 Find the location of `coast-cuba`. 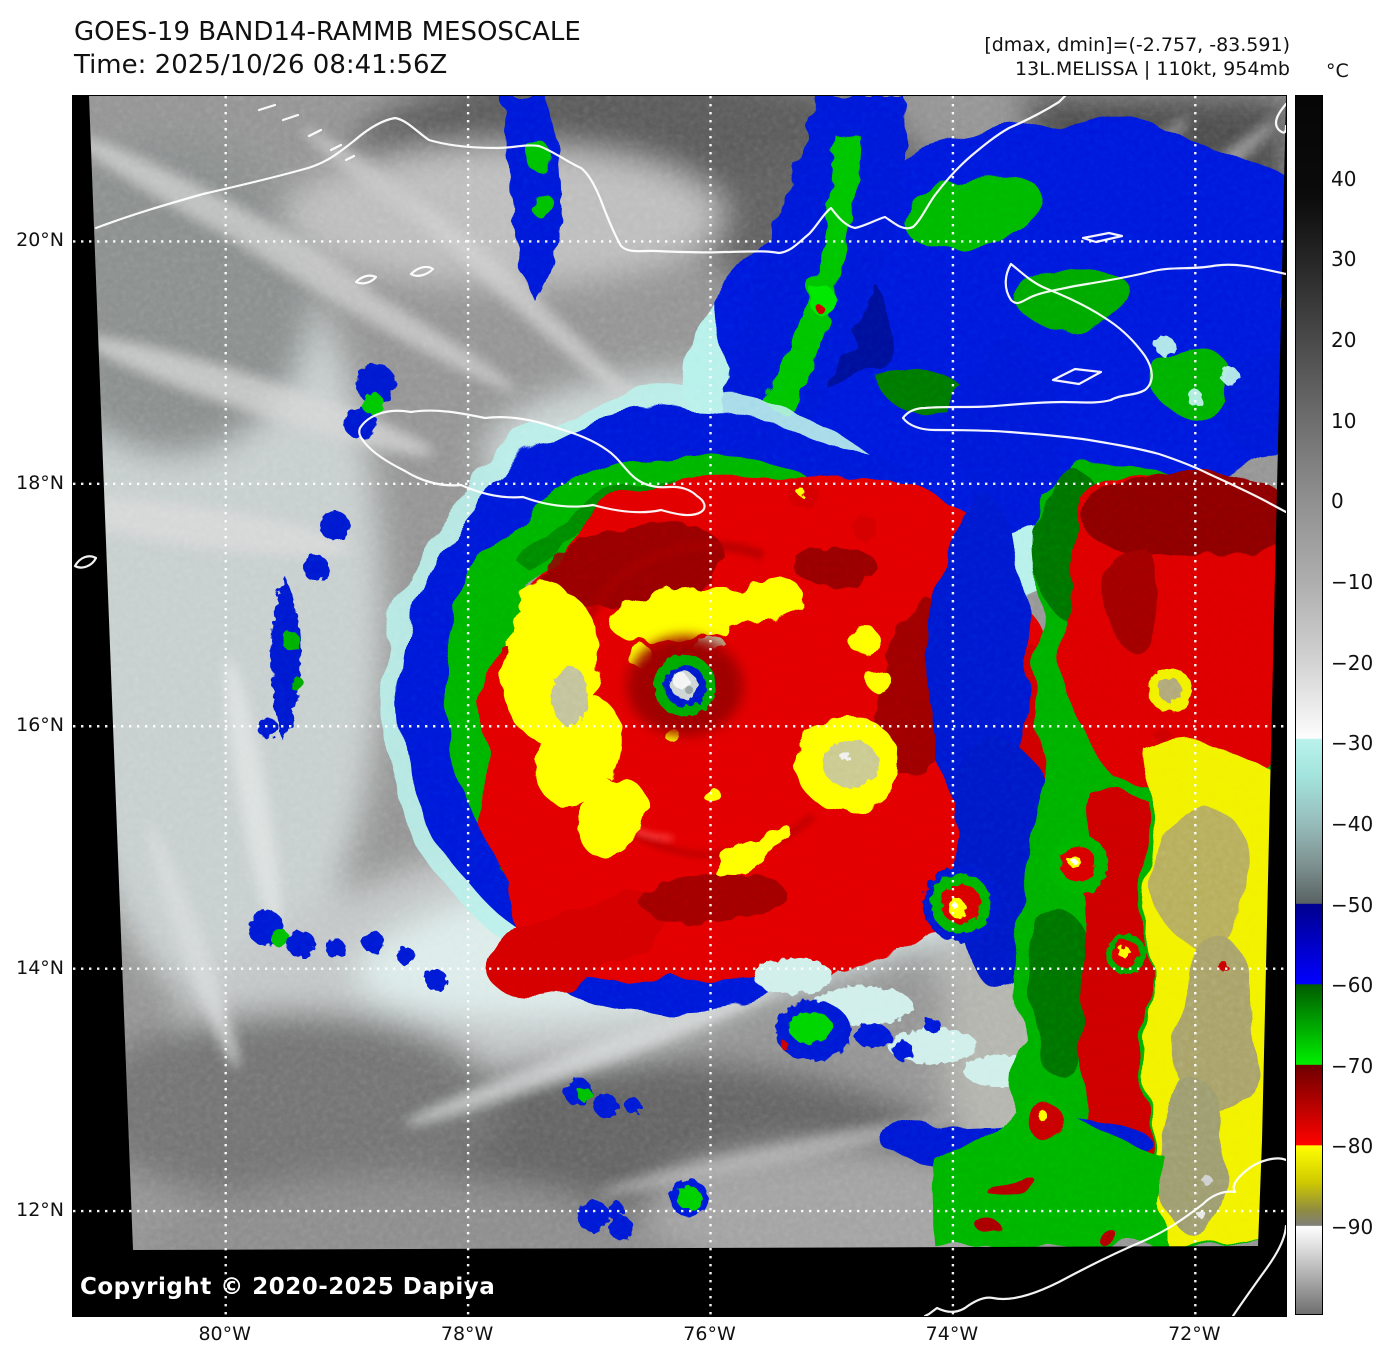

coast-cuba is located at coordinates (580, 175).